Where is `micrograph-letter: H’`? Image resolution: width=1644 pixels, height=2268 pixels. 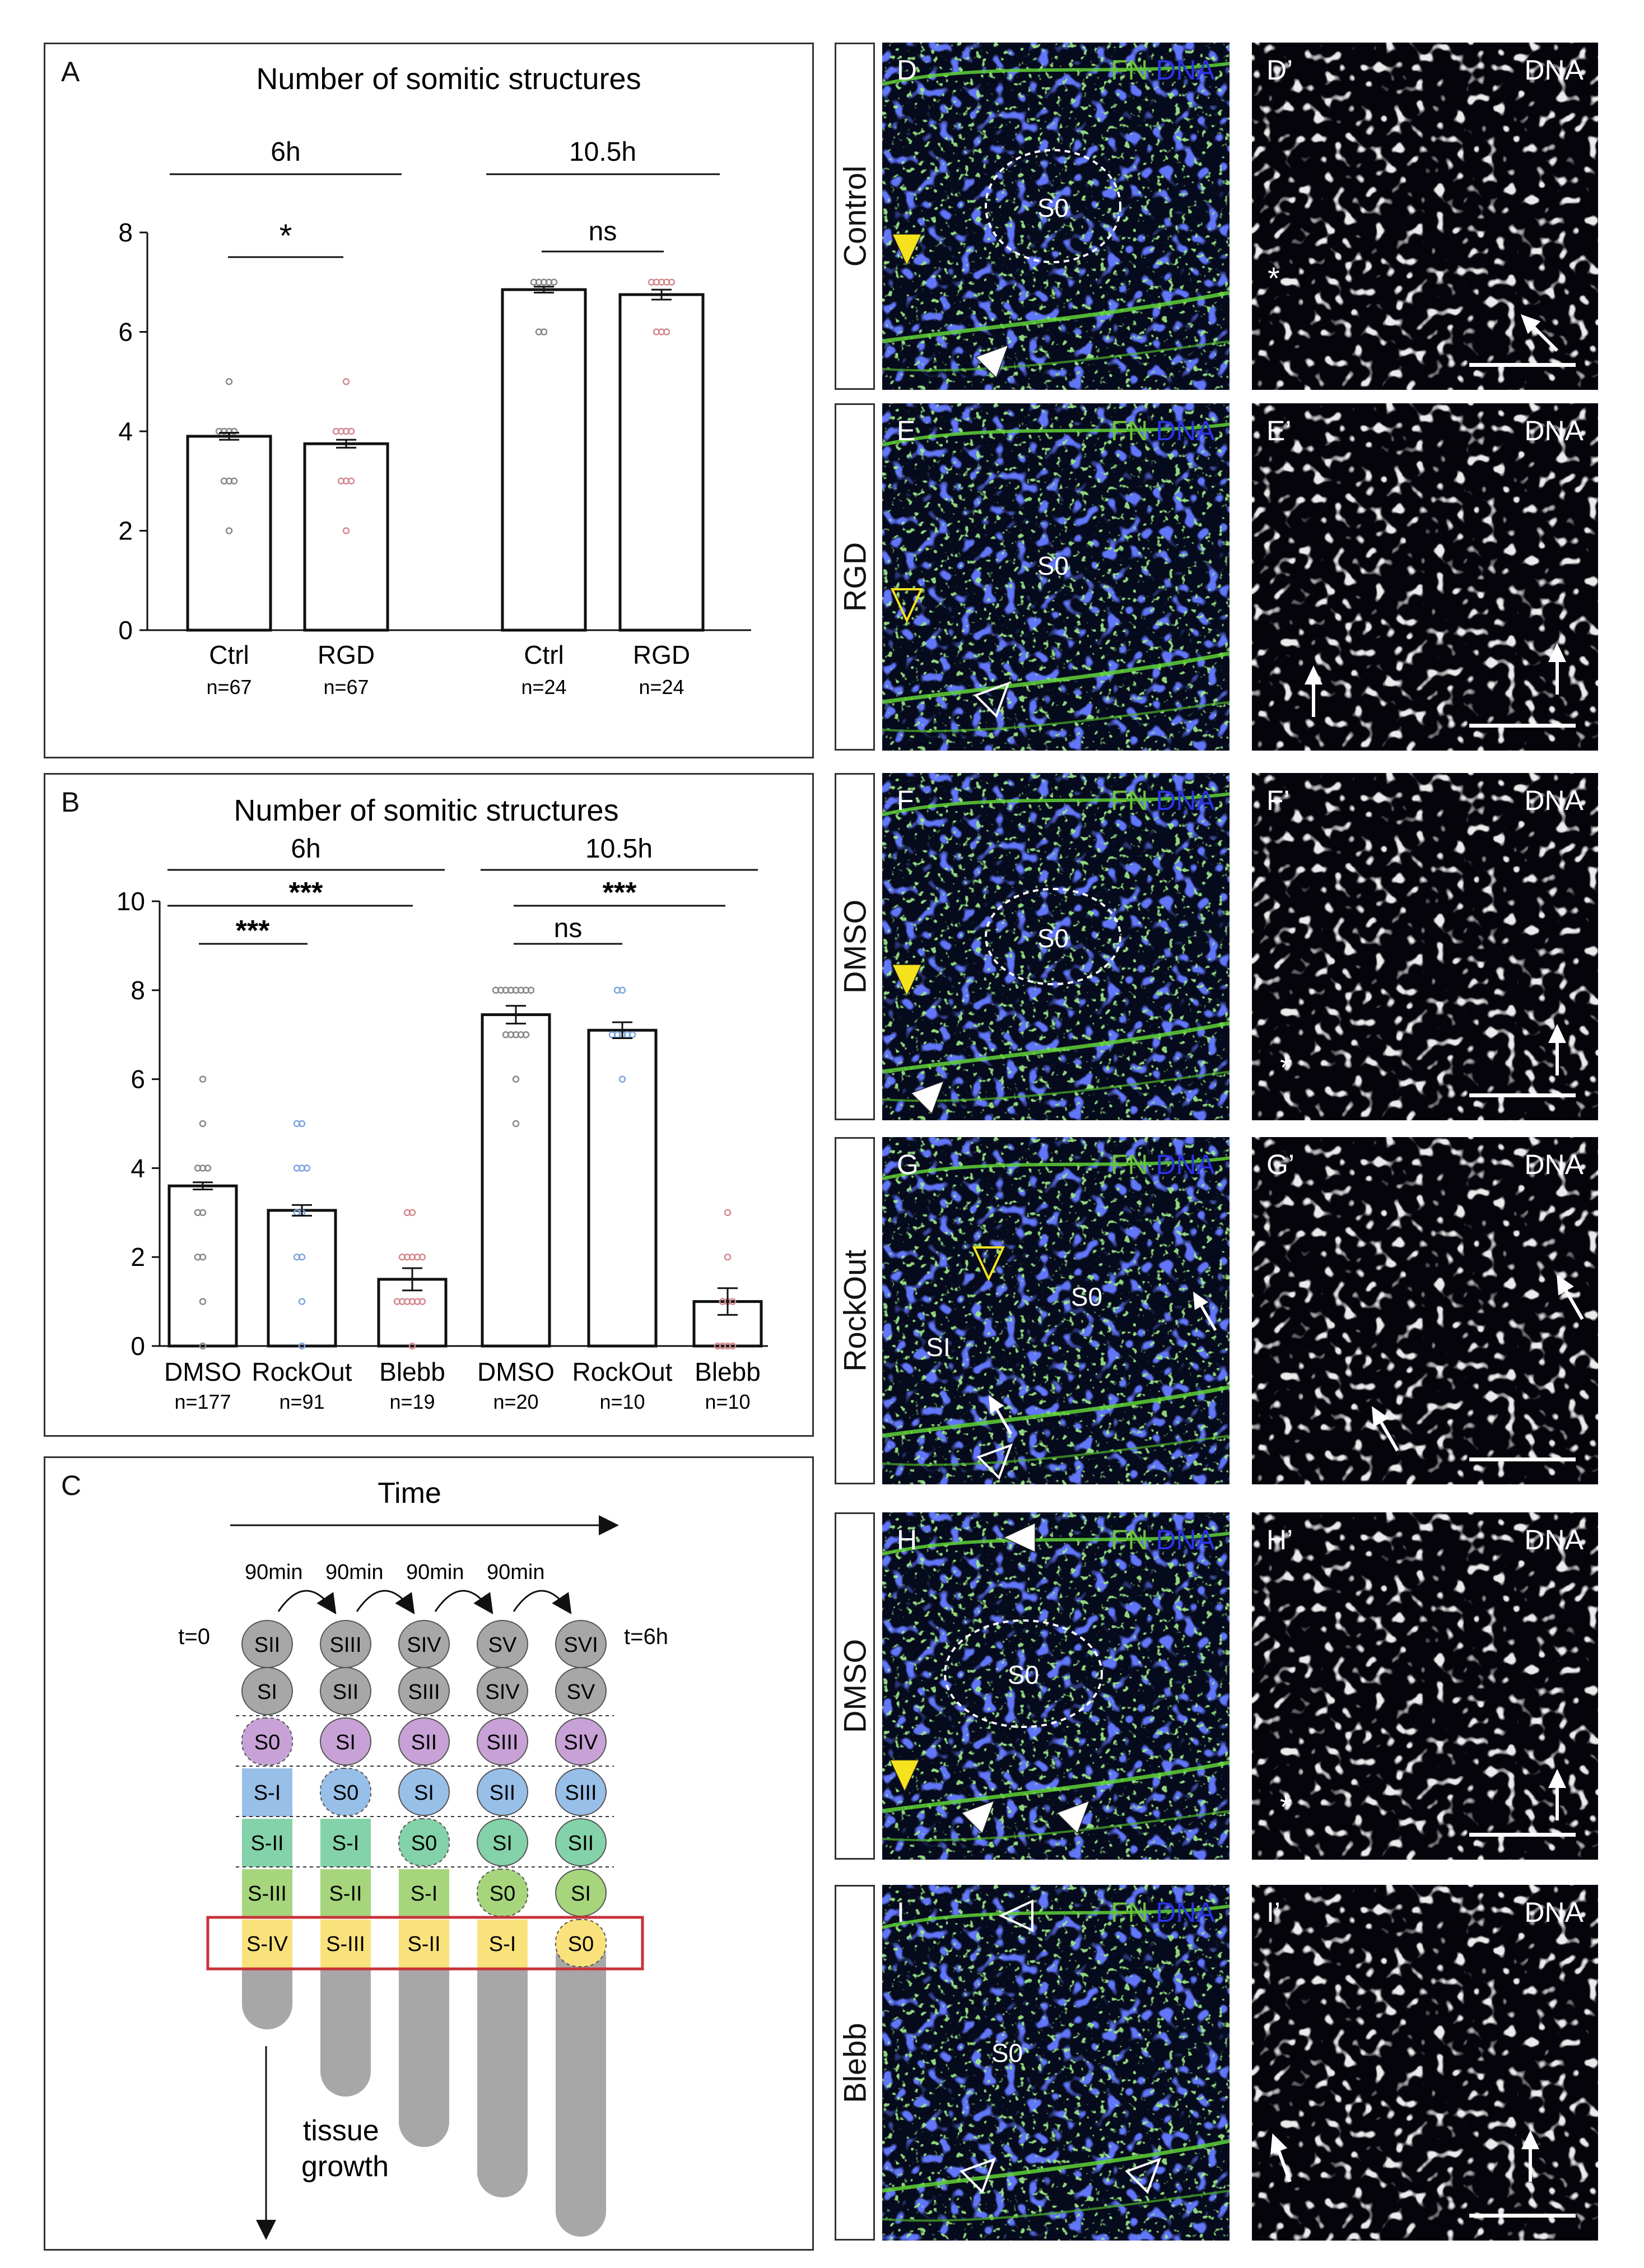
micrograph-letter: H’ is located at coordinates (1279, 1540).